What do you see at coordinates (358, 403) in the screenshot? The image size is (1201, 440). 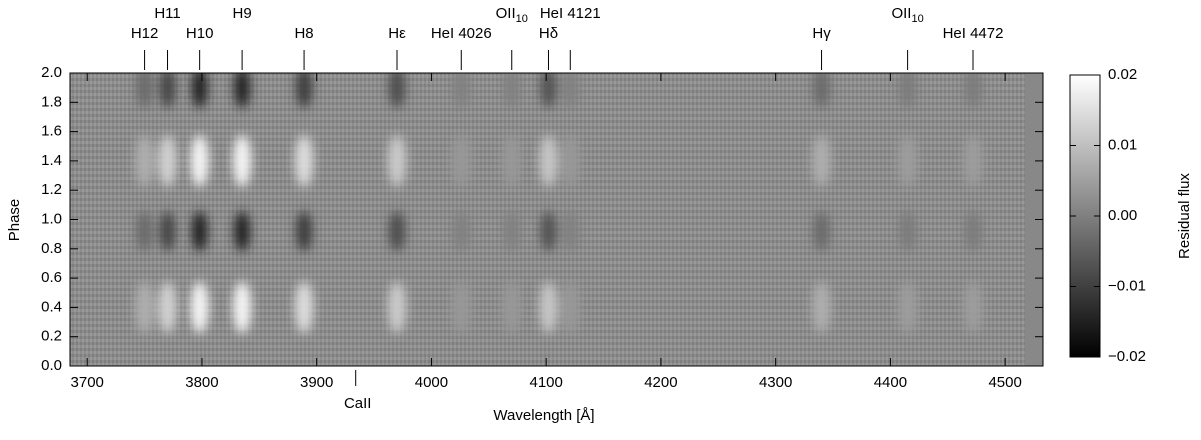 I see `bottom-annotation-label: CaII` at bounding box center [358, 403].